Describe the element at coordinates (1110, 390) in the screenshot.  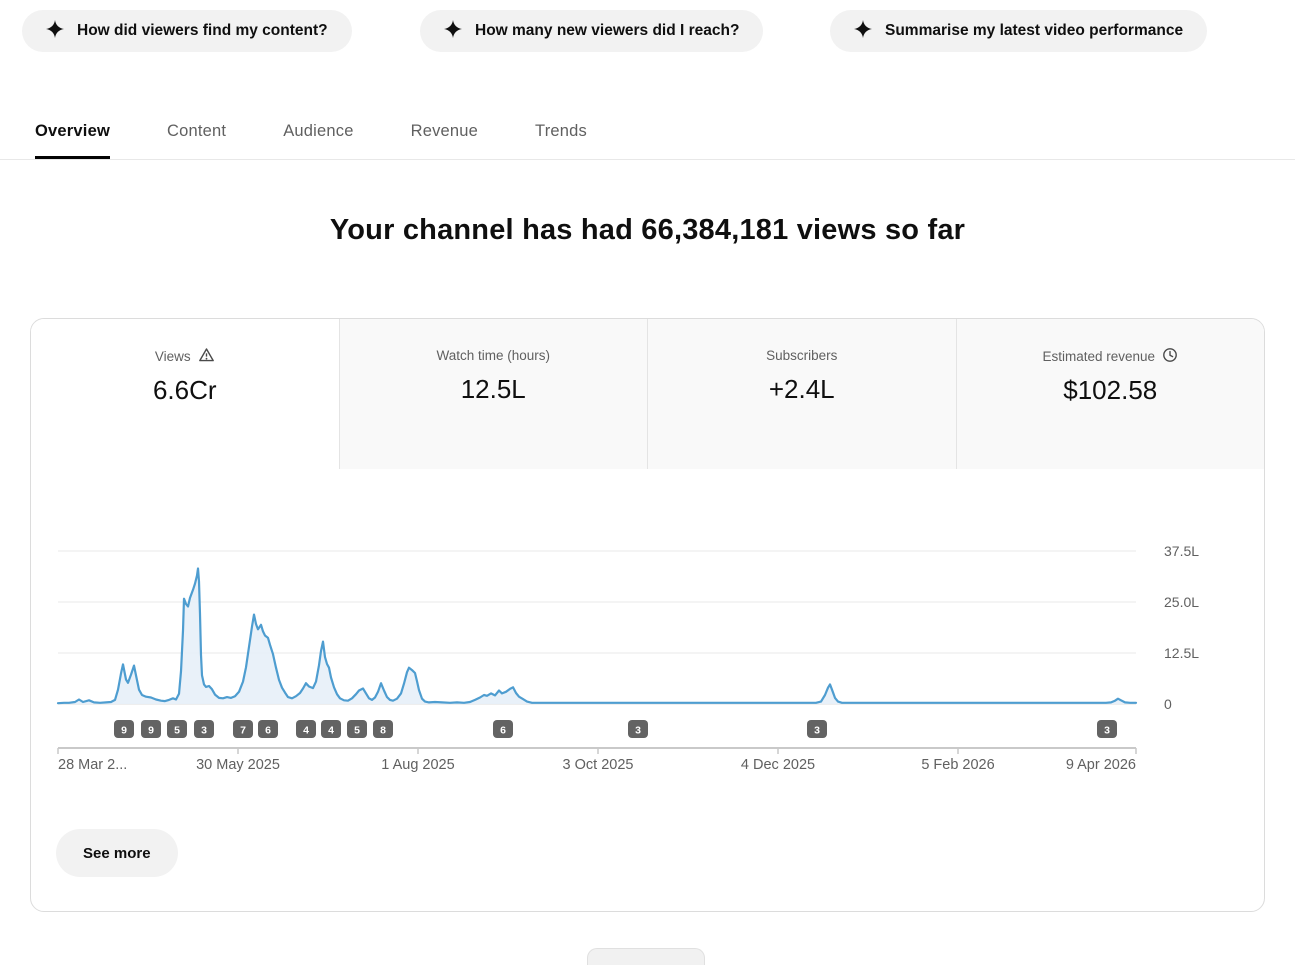
I see `metric-value: $102.58` at that location.